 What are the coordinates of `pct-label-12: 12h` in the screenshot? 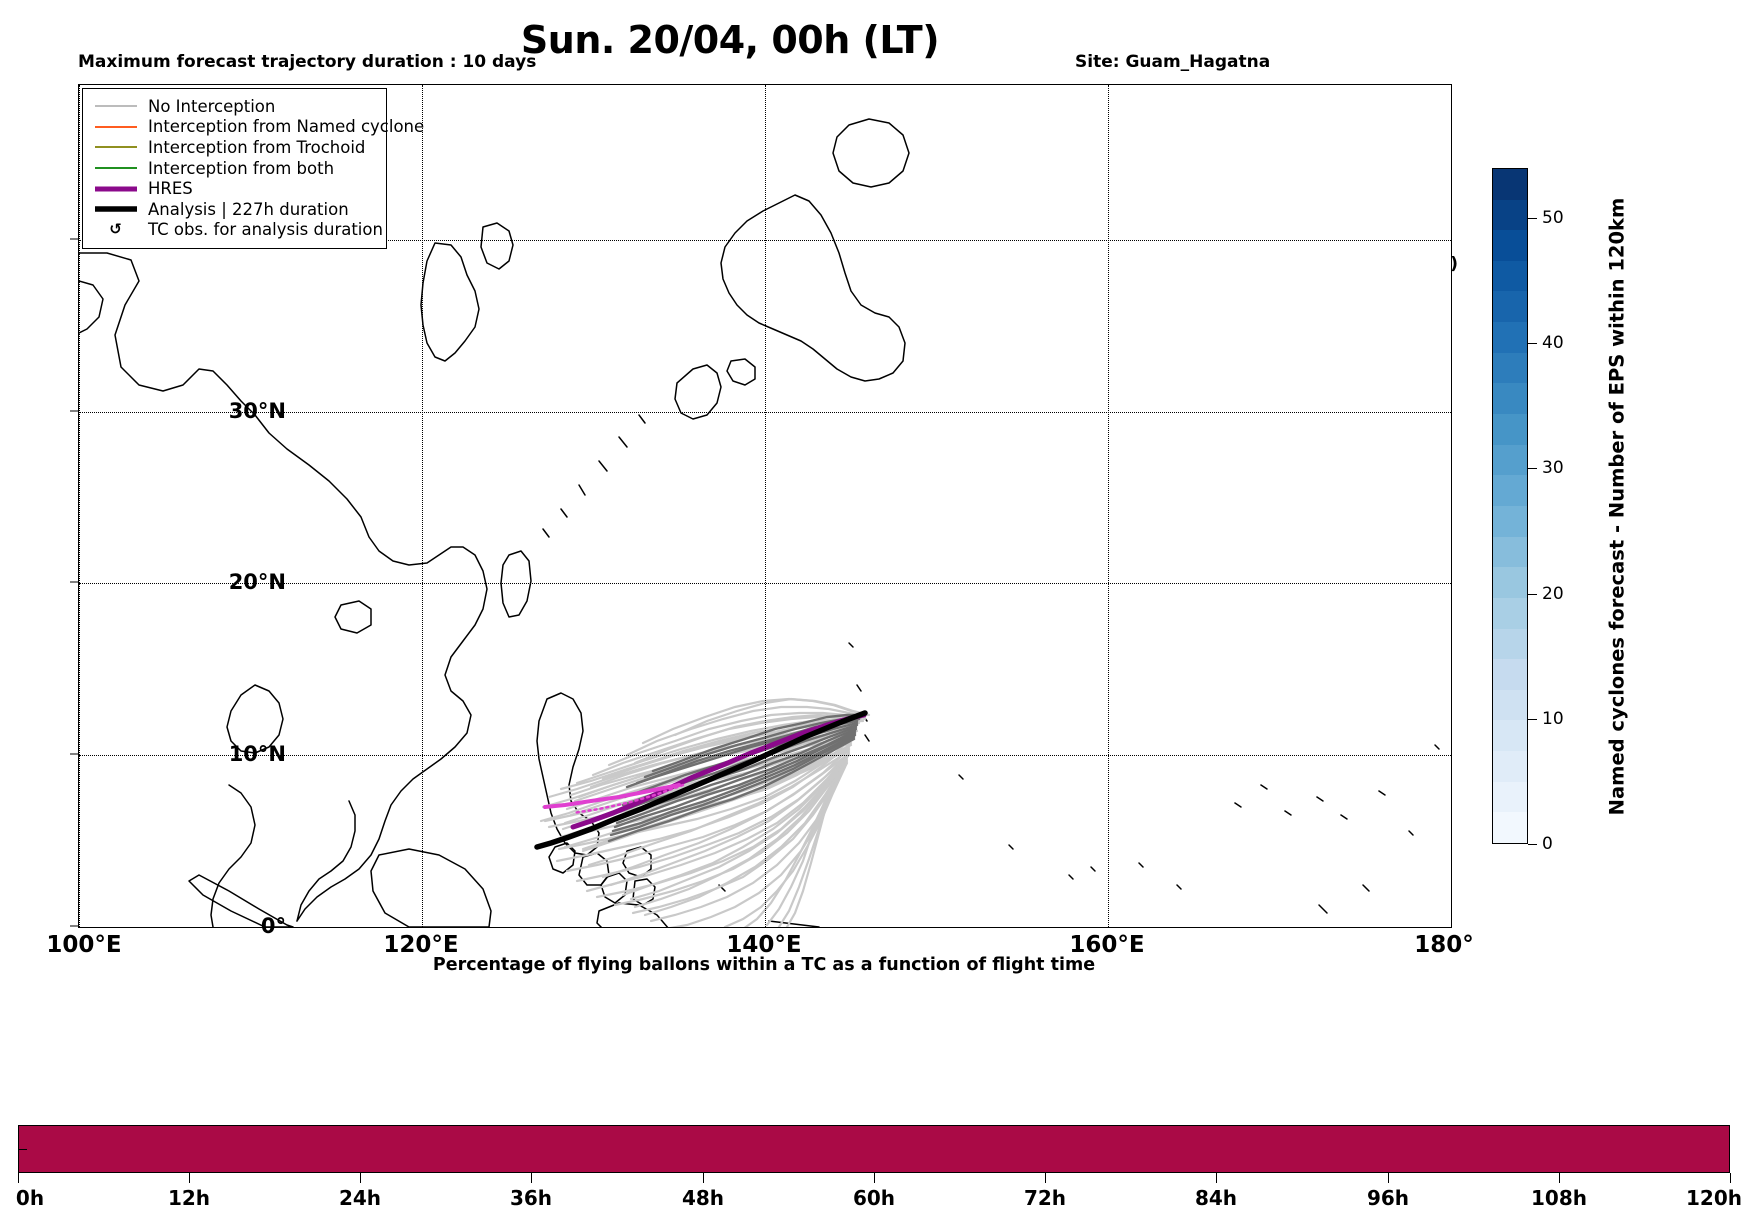 It's located at (189, 1198).